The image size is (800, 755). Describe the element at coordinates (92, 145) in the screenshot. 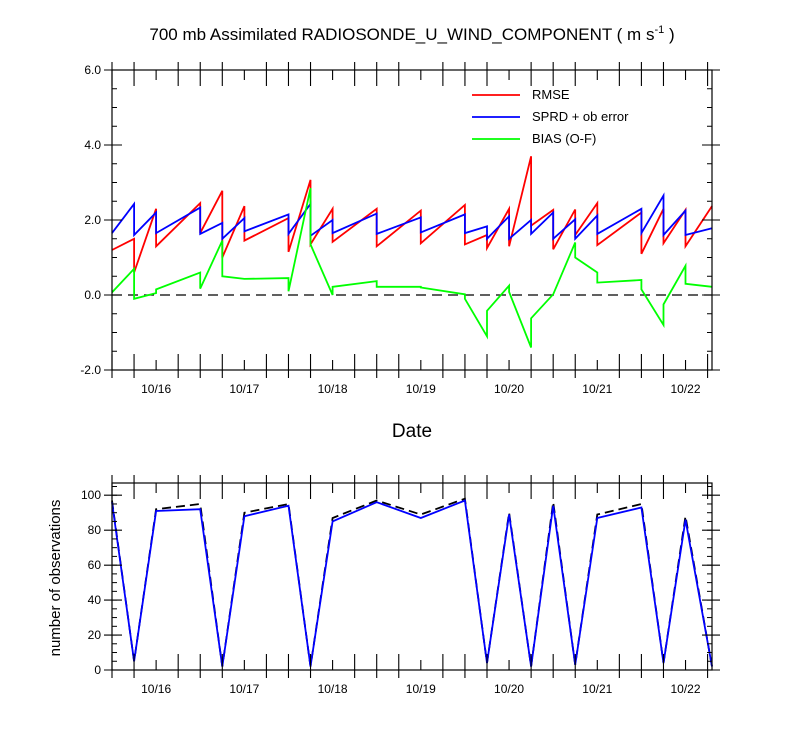

I see `y-tick-label: 4.0` at that location.